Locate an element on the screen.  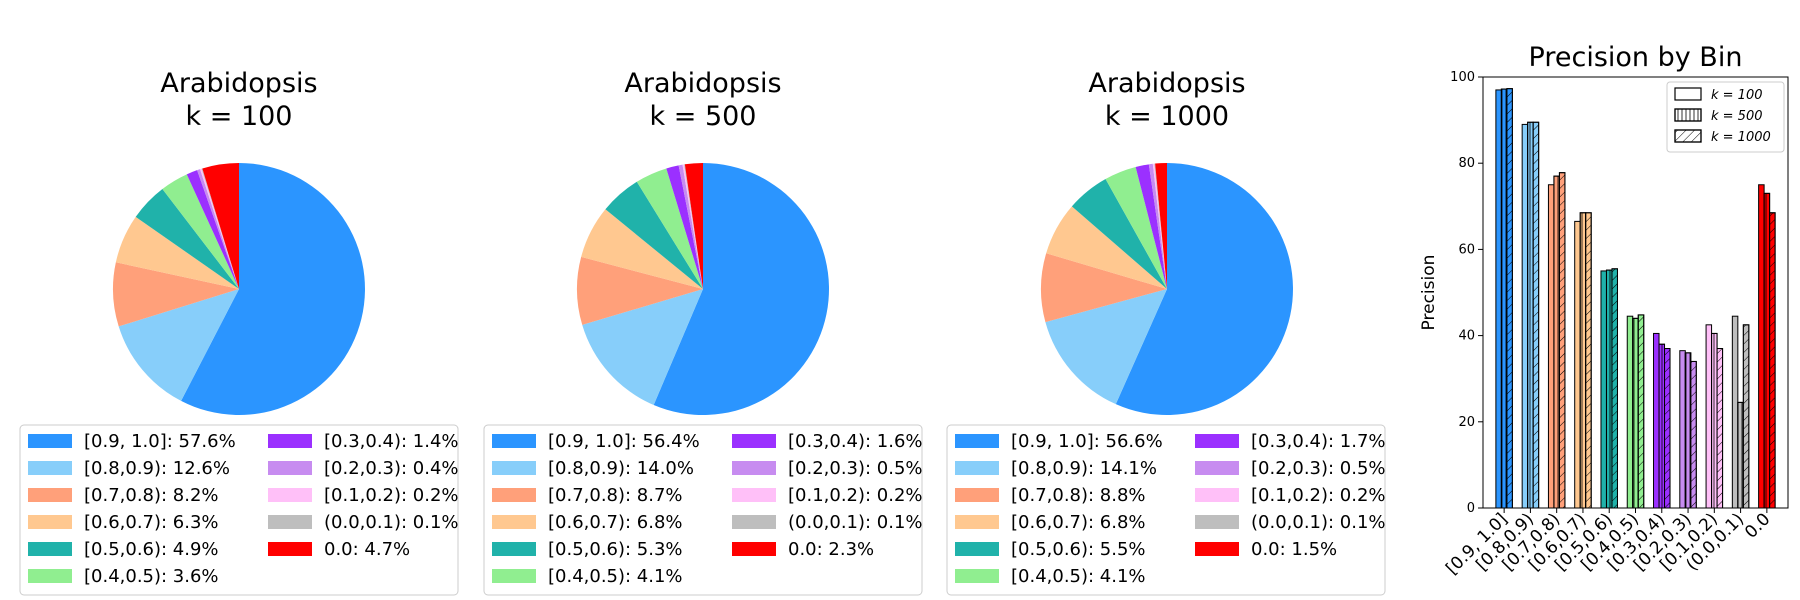
legend-label: [0.6,0.7): 6.3% is located at coordinates (151, 522).